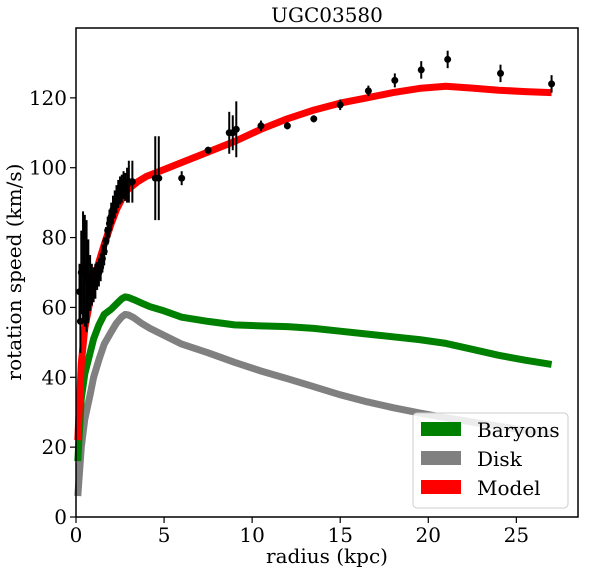  What do you see at coordinates (500, 459) in the screenshot?
I see `legend-label-disk: Disk` at bounding box center [500, 459].